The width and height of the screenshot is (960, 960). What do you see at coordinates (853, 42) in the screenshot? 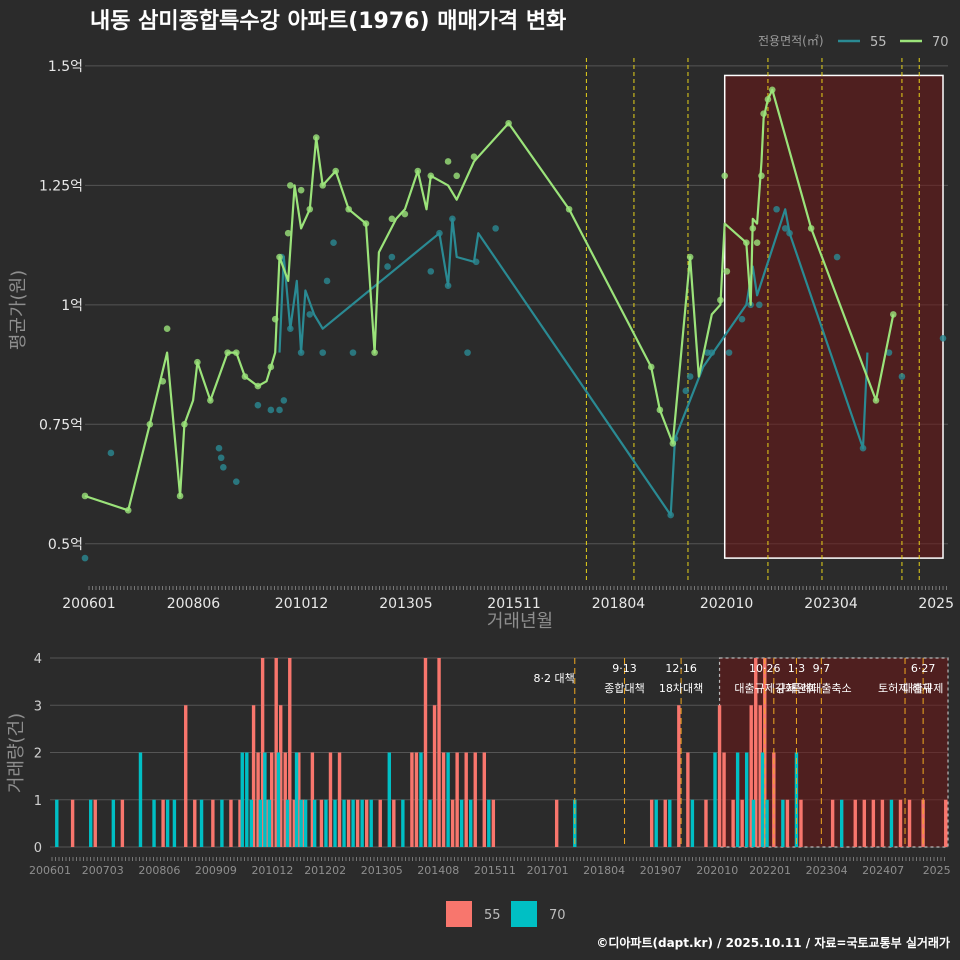
I see `top-legend: 전용면적(㎡) 55 70` at bounding box center [853, 42].